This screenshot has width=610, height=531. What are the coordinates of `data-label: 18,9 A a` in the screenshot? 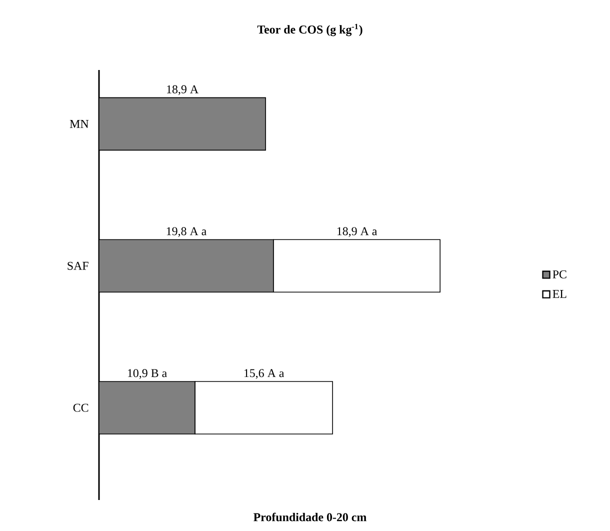 It's located at (357, 232).